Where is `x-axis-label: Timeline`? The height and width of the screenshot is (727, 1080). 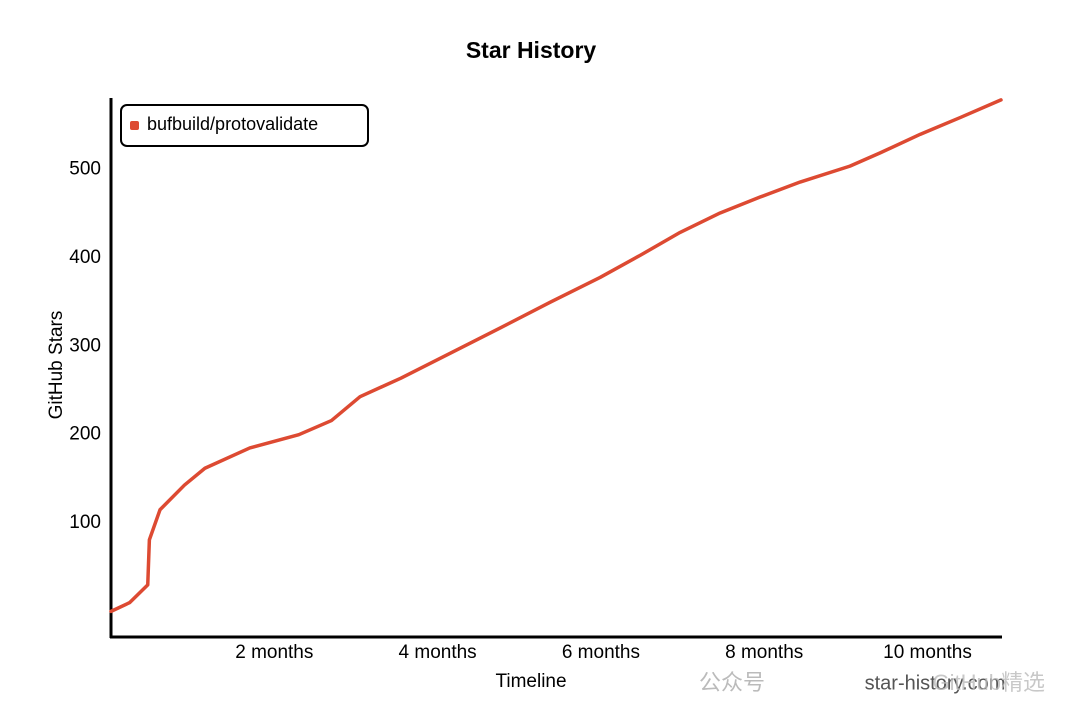 x-axis-label: Timeline is located at coordinates (530, 681).